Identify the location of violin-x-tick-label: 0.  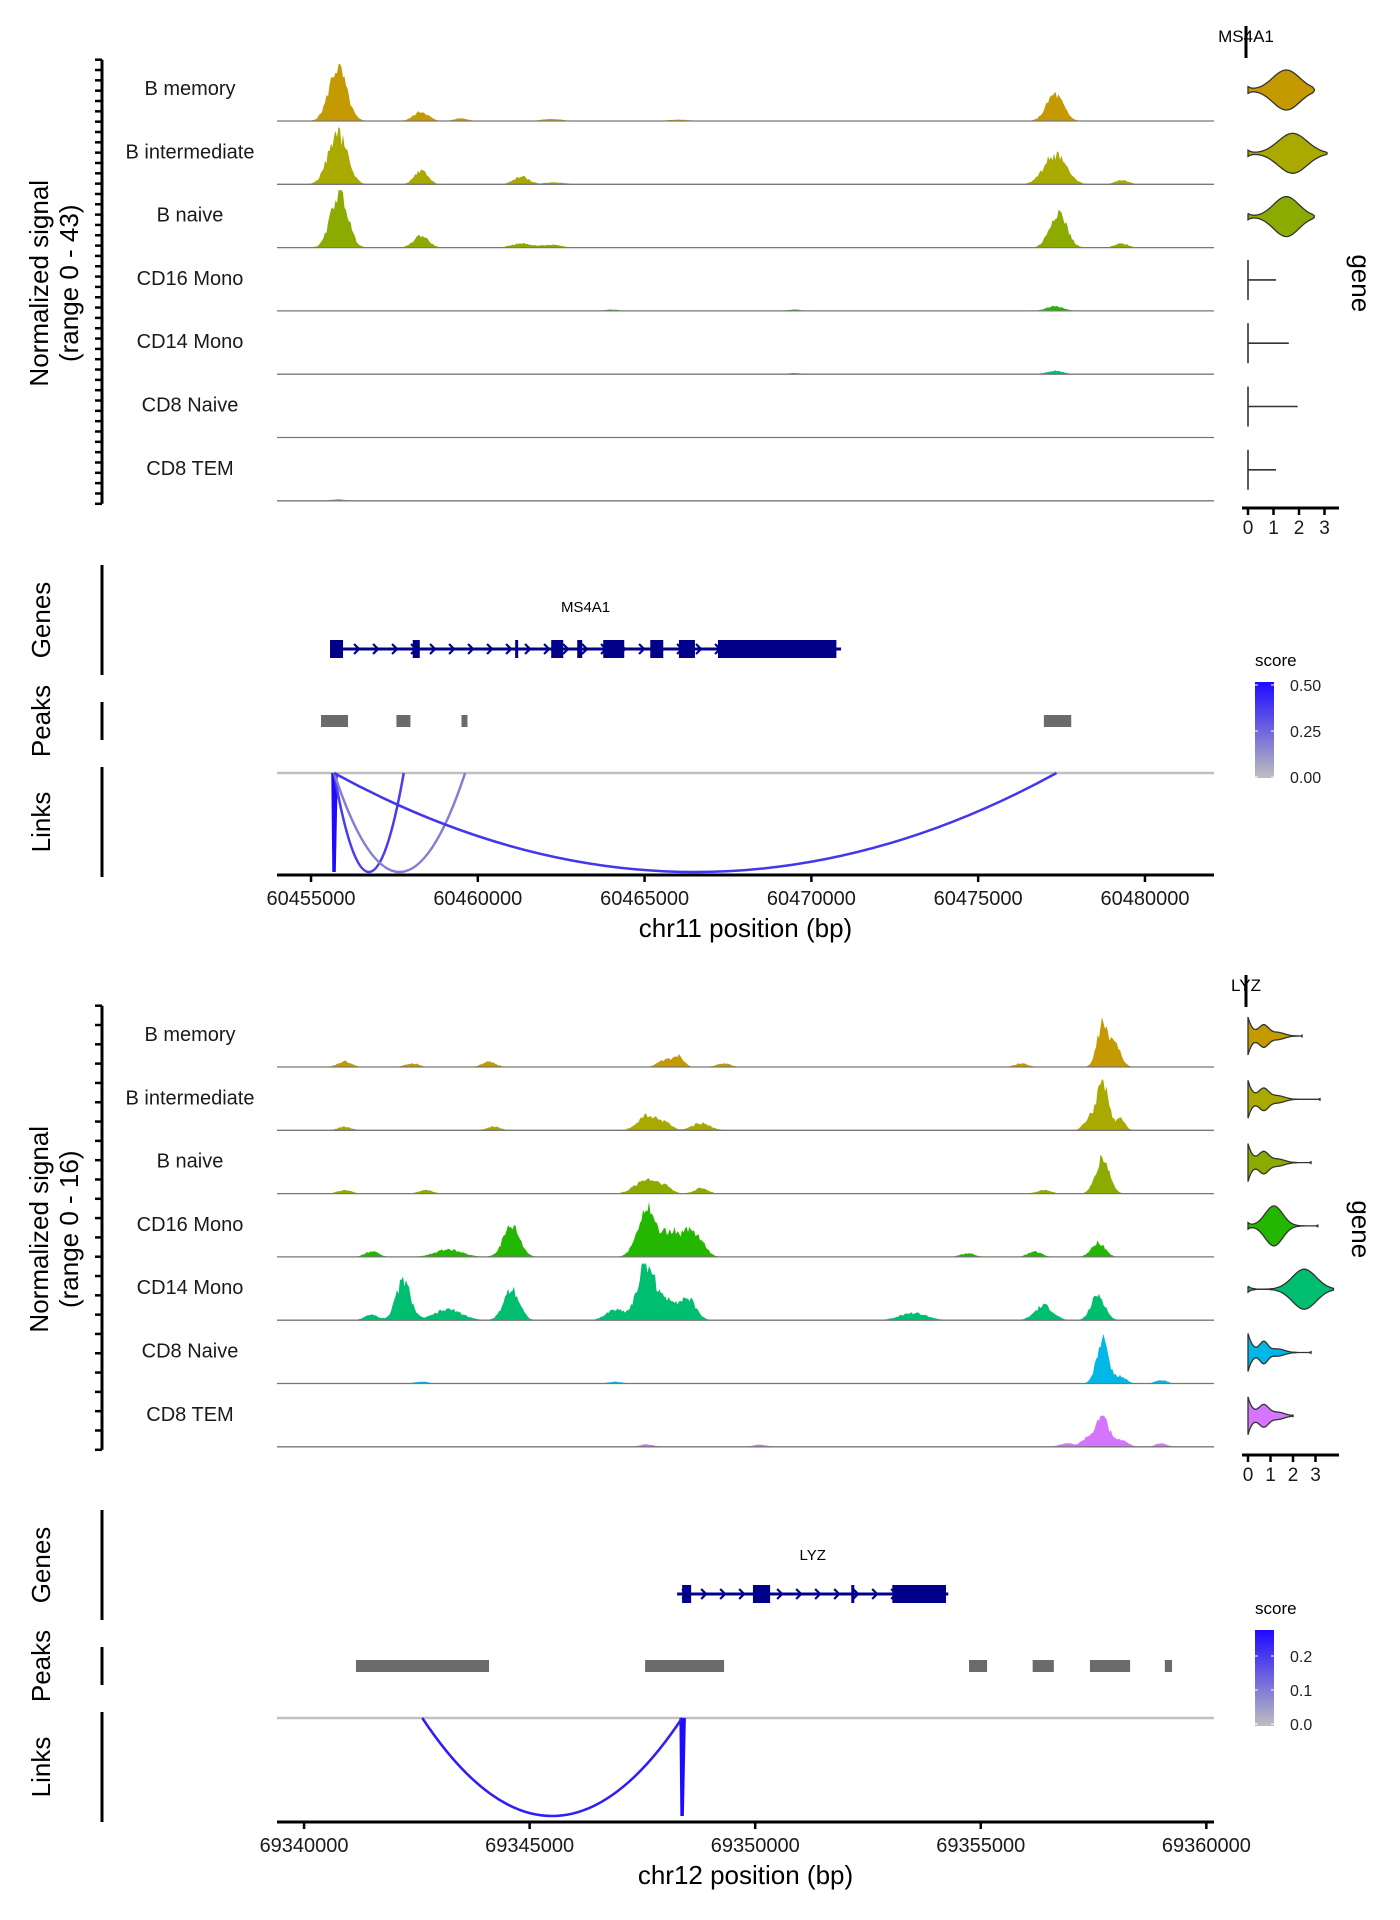
(1248, 528).